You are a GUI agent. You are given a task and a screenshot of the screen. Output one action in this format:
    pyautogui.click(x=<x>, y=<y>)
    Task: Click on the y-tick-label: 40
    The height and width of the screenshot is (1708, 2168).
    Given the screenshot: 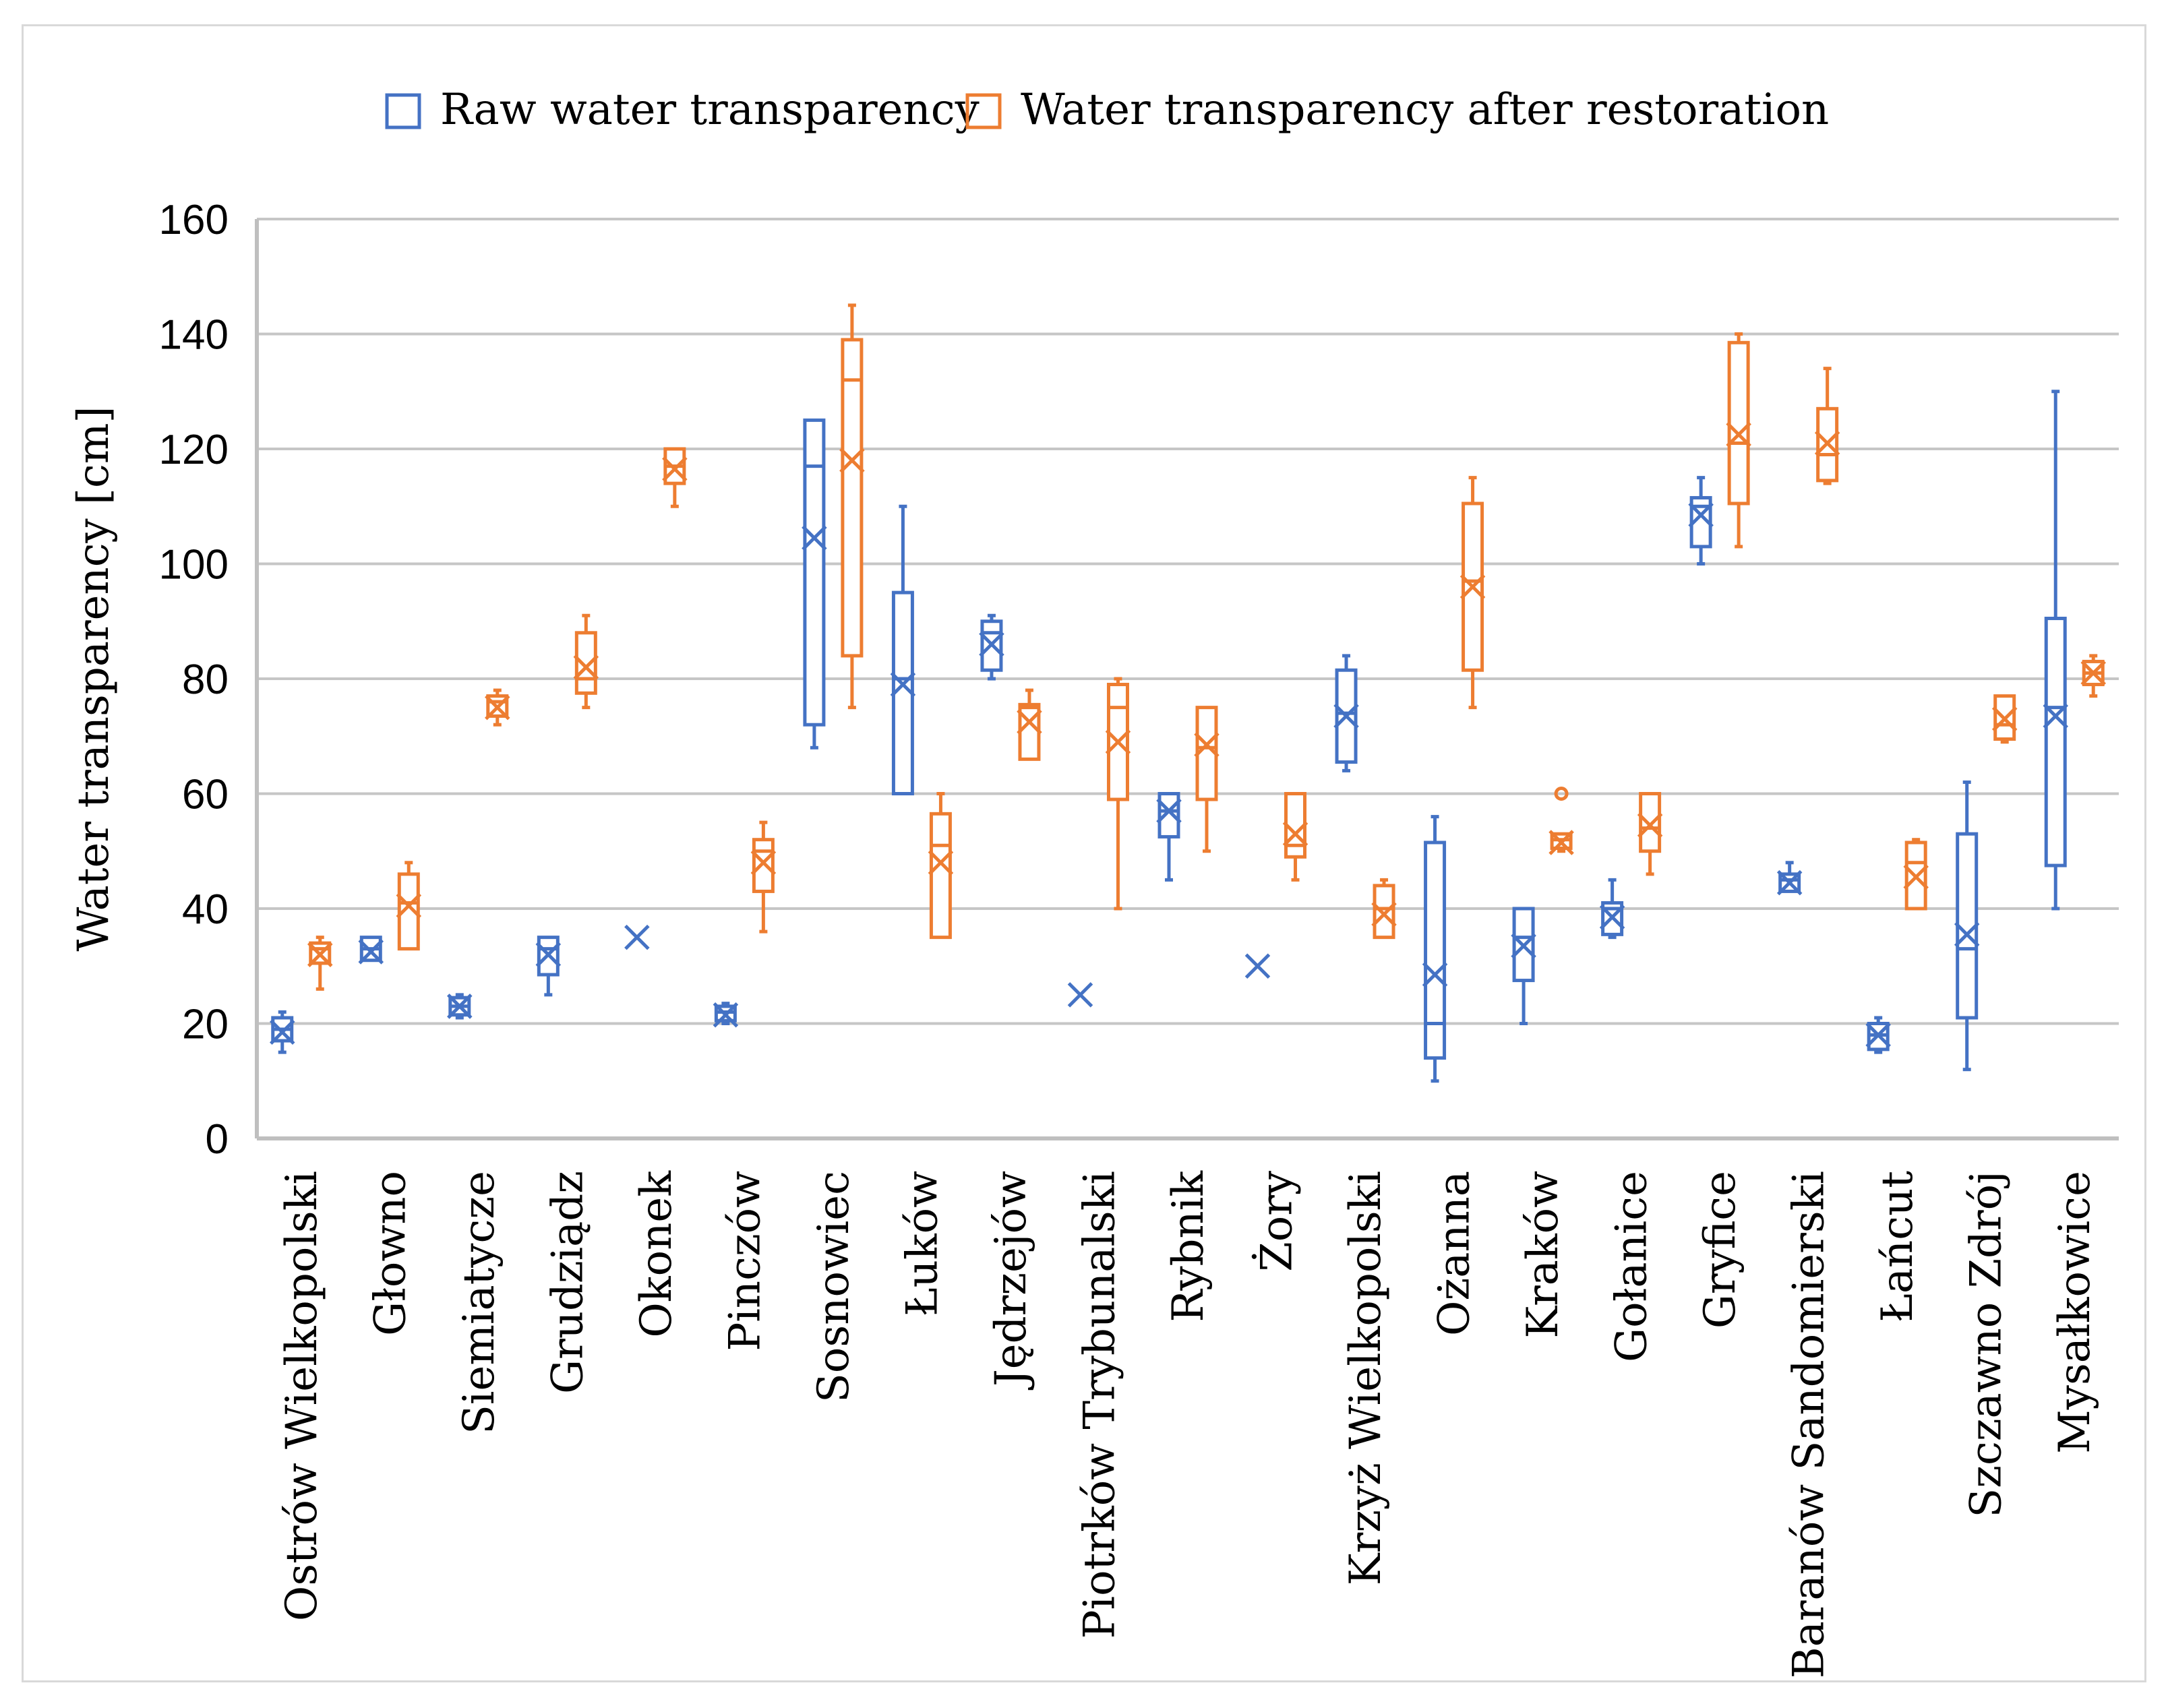 What is the action you would take?
    pyautogui.click(x=205, y=910)
    